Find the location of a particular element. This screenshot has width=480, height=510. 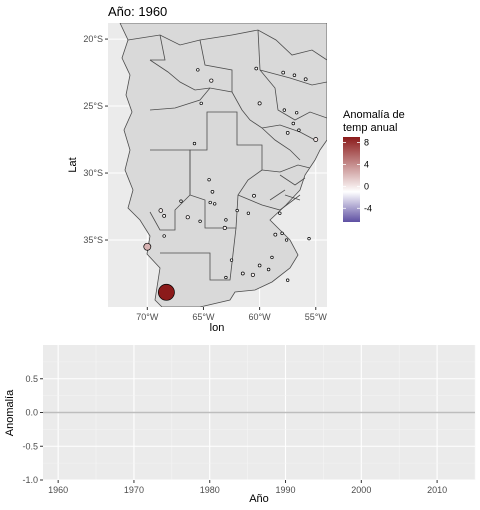

map-y-axis: 20°S 25°S 30°S 35°S is located at coordinates (95, 139).